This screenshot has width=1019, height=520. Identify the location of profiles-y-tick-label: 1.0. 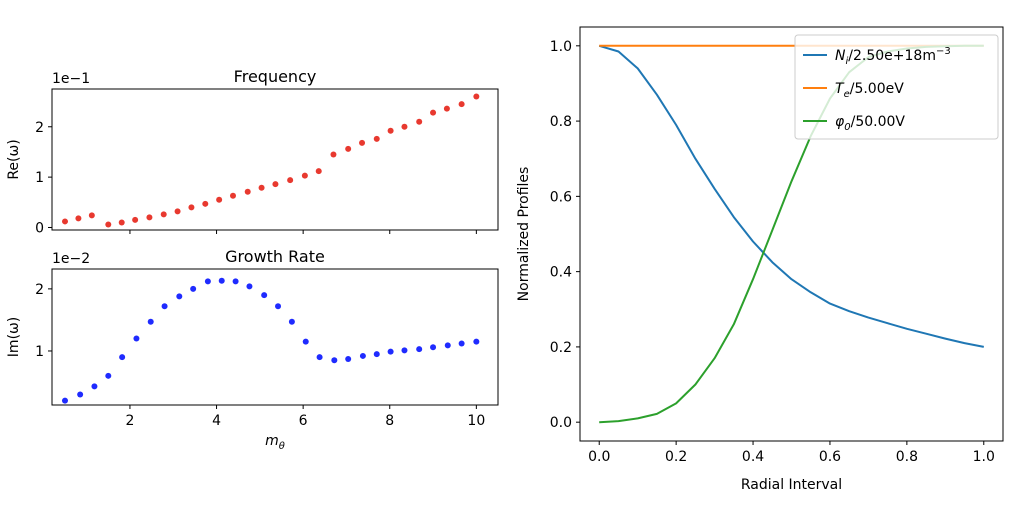
(561, 47).